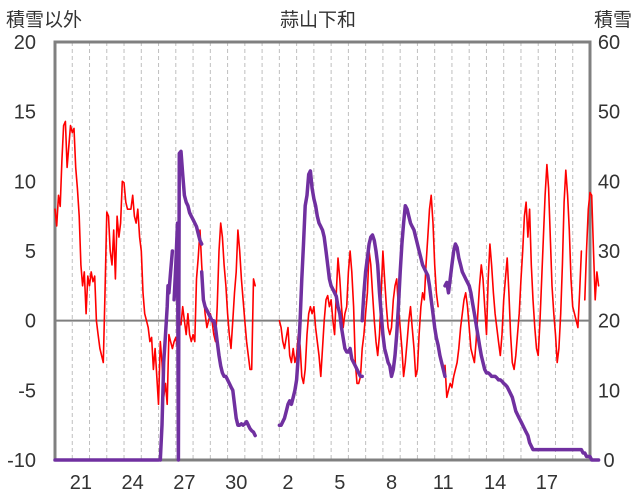 The image size is (636, 501). I want to click on x-tick-label: 14, so click(495, 483).